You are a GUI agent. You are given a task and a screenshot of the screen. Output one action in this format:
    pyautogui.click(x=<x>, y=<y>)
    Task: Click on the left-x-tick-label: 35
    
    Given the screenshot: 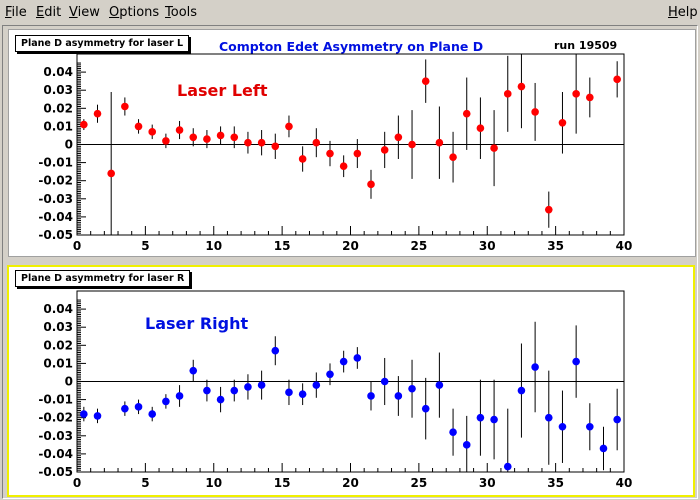 What is the action you would take?
    pyautogui.click(x=555, y=246)
    